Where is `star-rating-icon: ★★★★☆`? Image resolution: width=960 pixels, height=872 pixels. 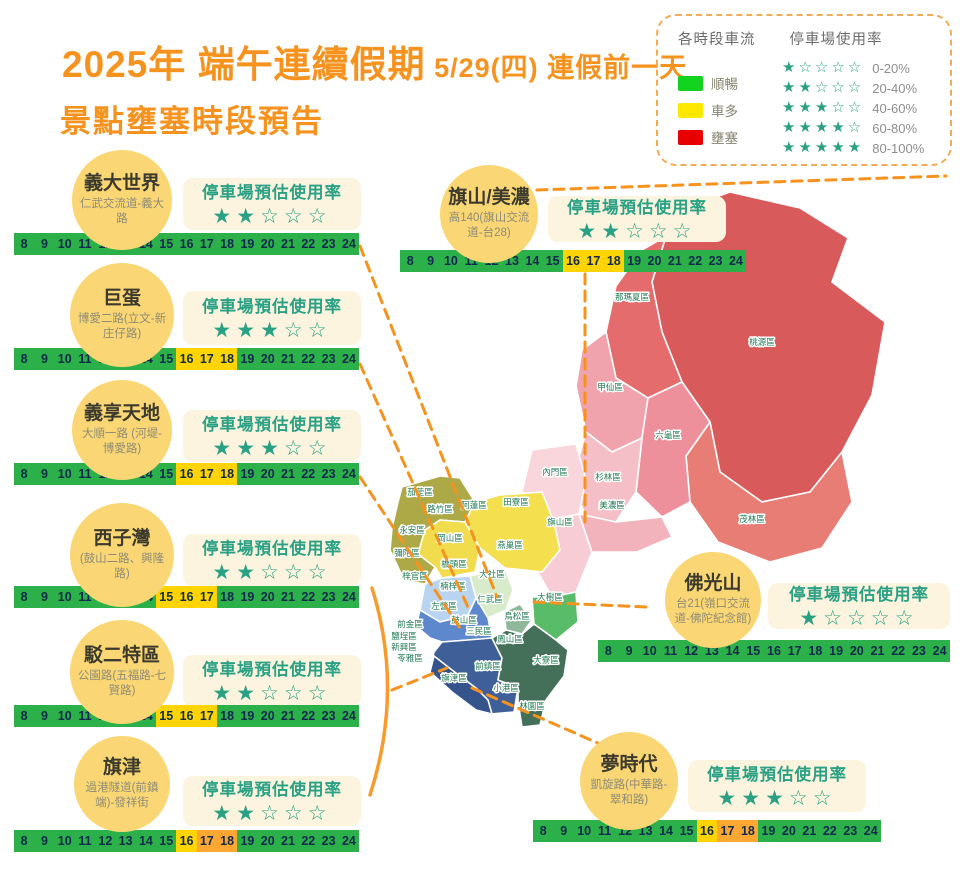 star-rating-icon: ★★★★☆ is located at coordinates (823, 127).